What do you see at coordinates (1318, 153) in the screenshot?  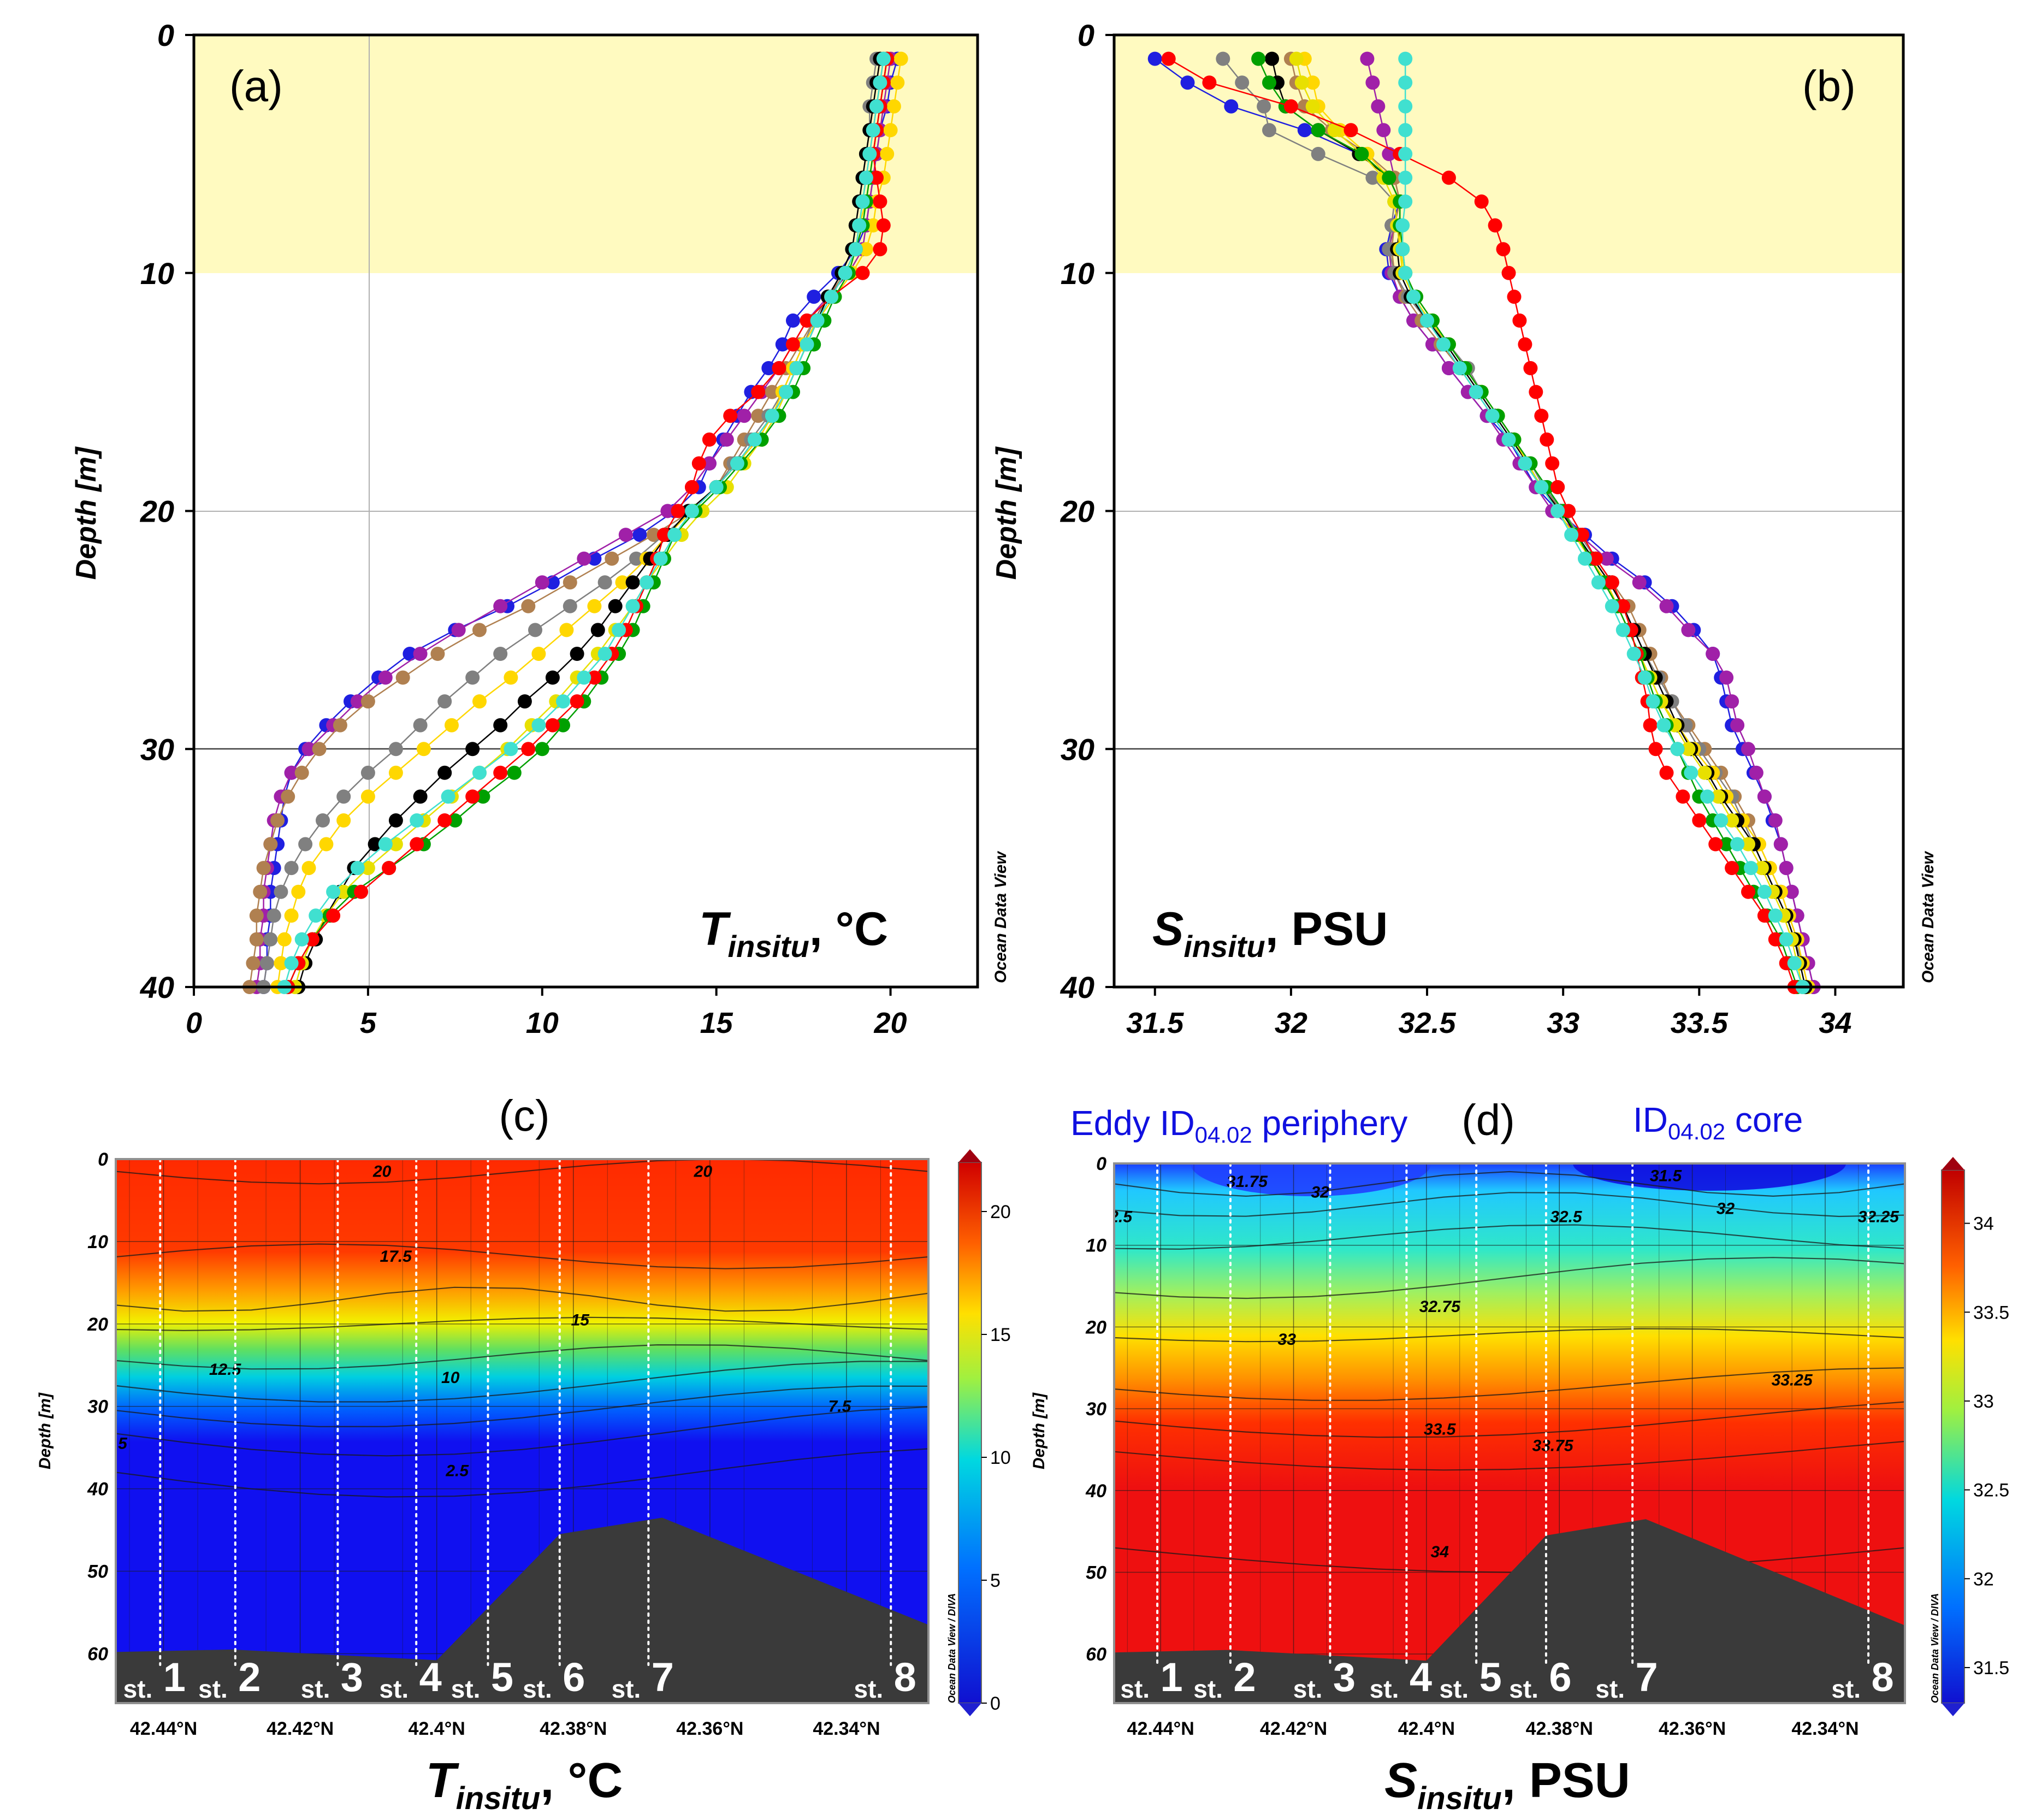 I see `panel-b-point-st.4-d5` at bounding box center [1318, 153].